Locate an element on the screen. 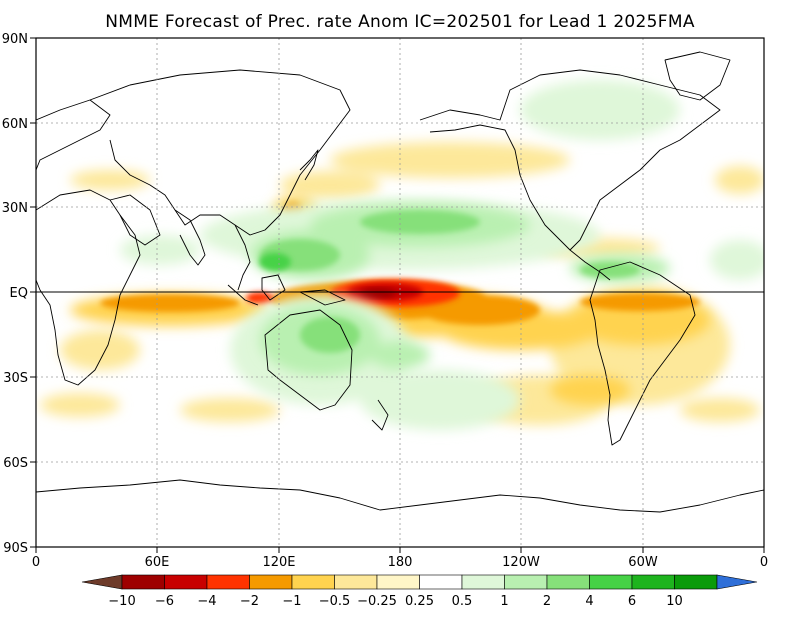  latitude-labels: 90N 60N 30N EQ 30S 60S 90S is located at coordinates (15, 294).